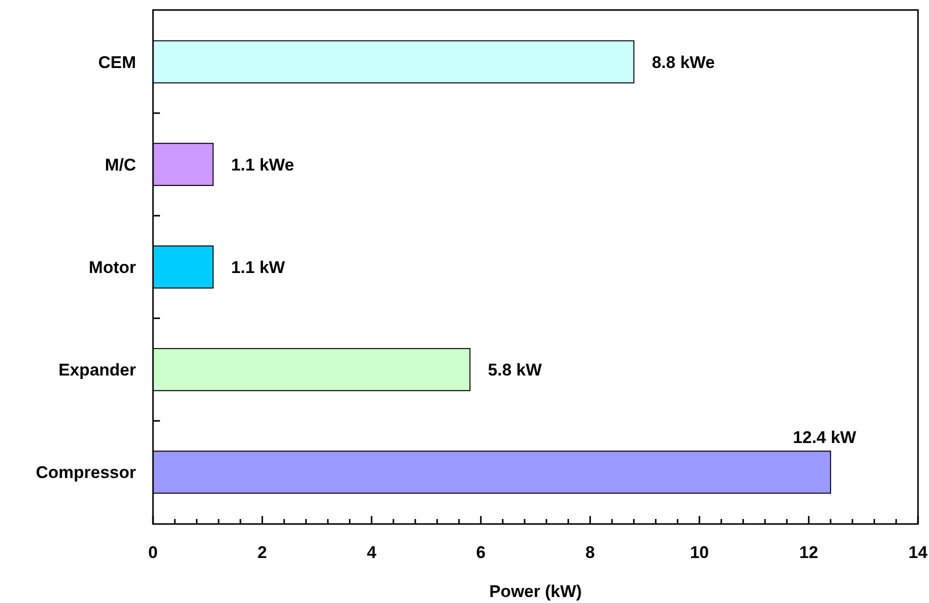 The image size is (929, 603). Describe the element at coordinates (683, 62) in the screenshot. I see `data-label: 8.8 kWe` at that location.